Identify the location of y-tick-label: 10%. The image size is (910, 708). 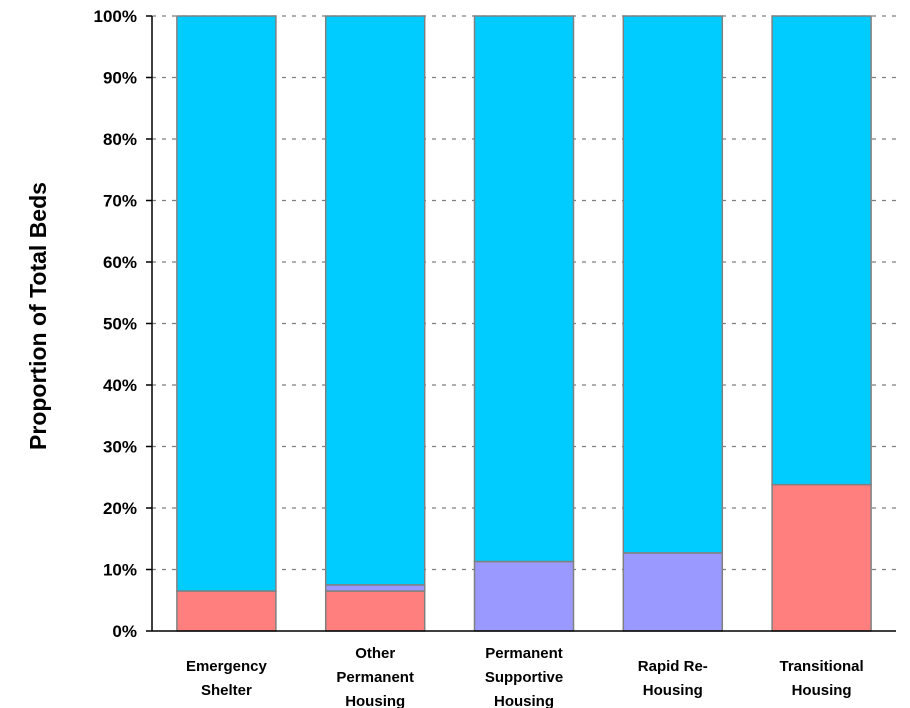
(120, 570).